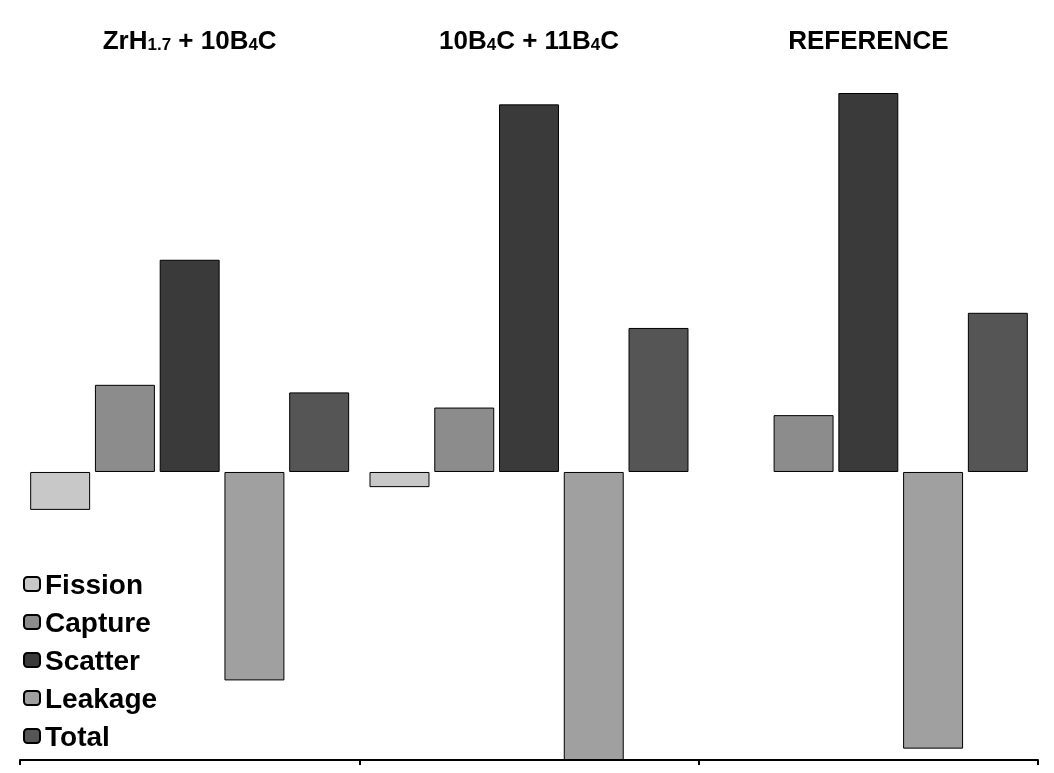 The height and width of the screenshot is (773, 1054). What do you see at coordinates (94, 584) in the screenshot?
I see `legend-label: Fission` at bounding box center [94, 584].